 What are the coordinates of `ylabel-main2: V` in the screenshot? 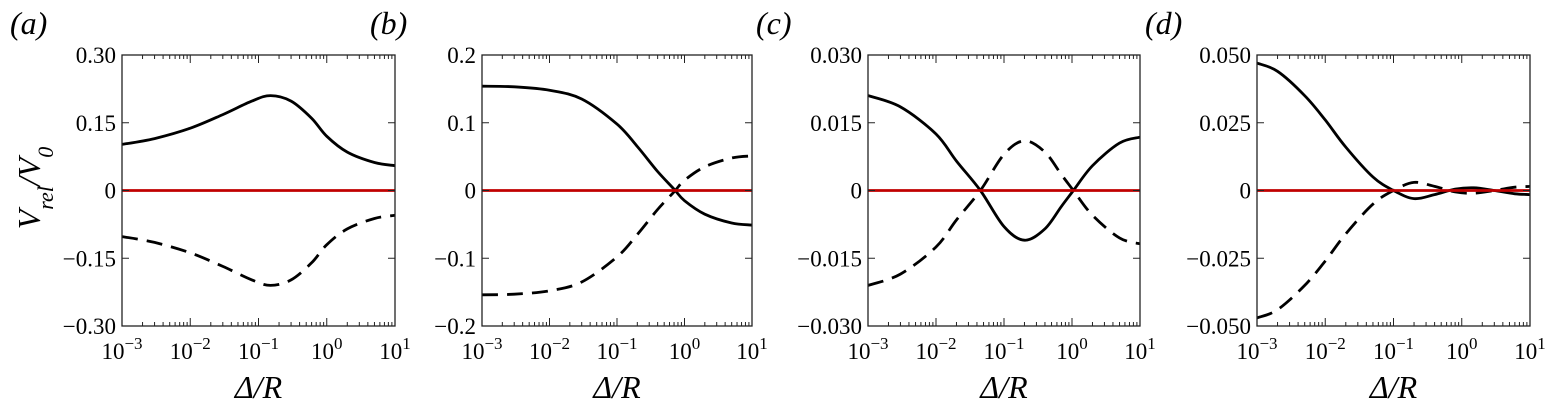 It's located at (29, 165).